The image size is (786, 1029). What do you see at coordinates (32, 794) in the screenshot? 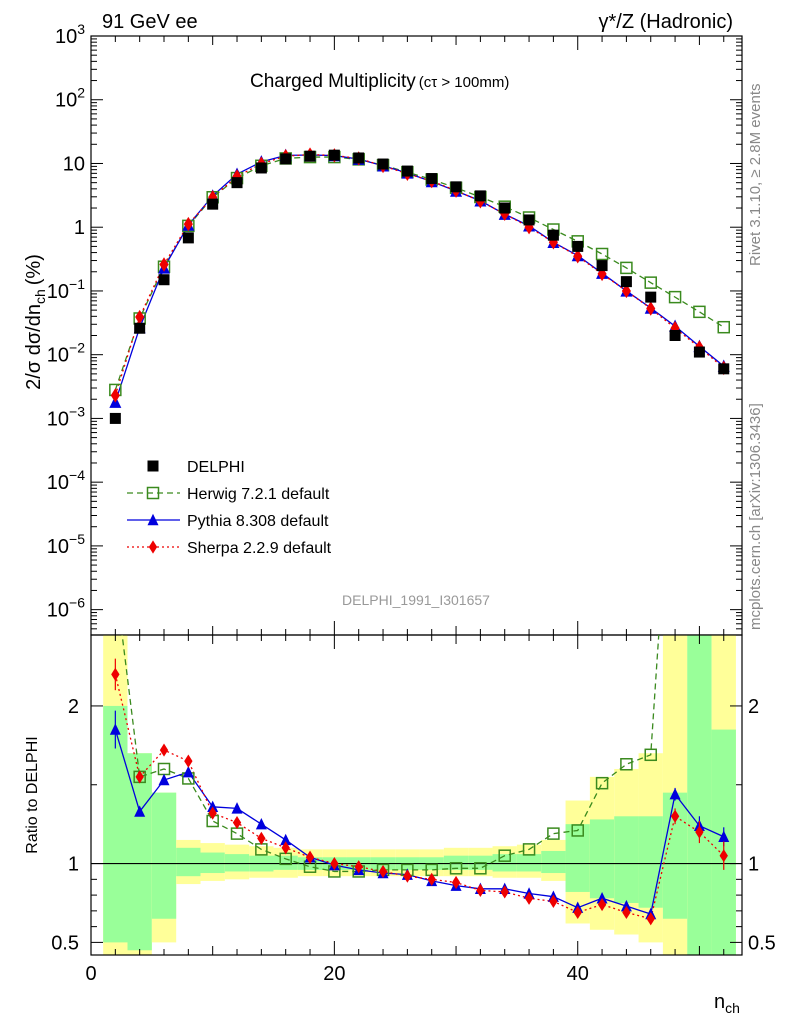
I see `ratio-ylabel: Ratio to DELPHI` at bounding box center [32, 794].